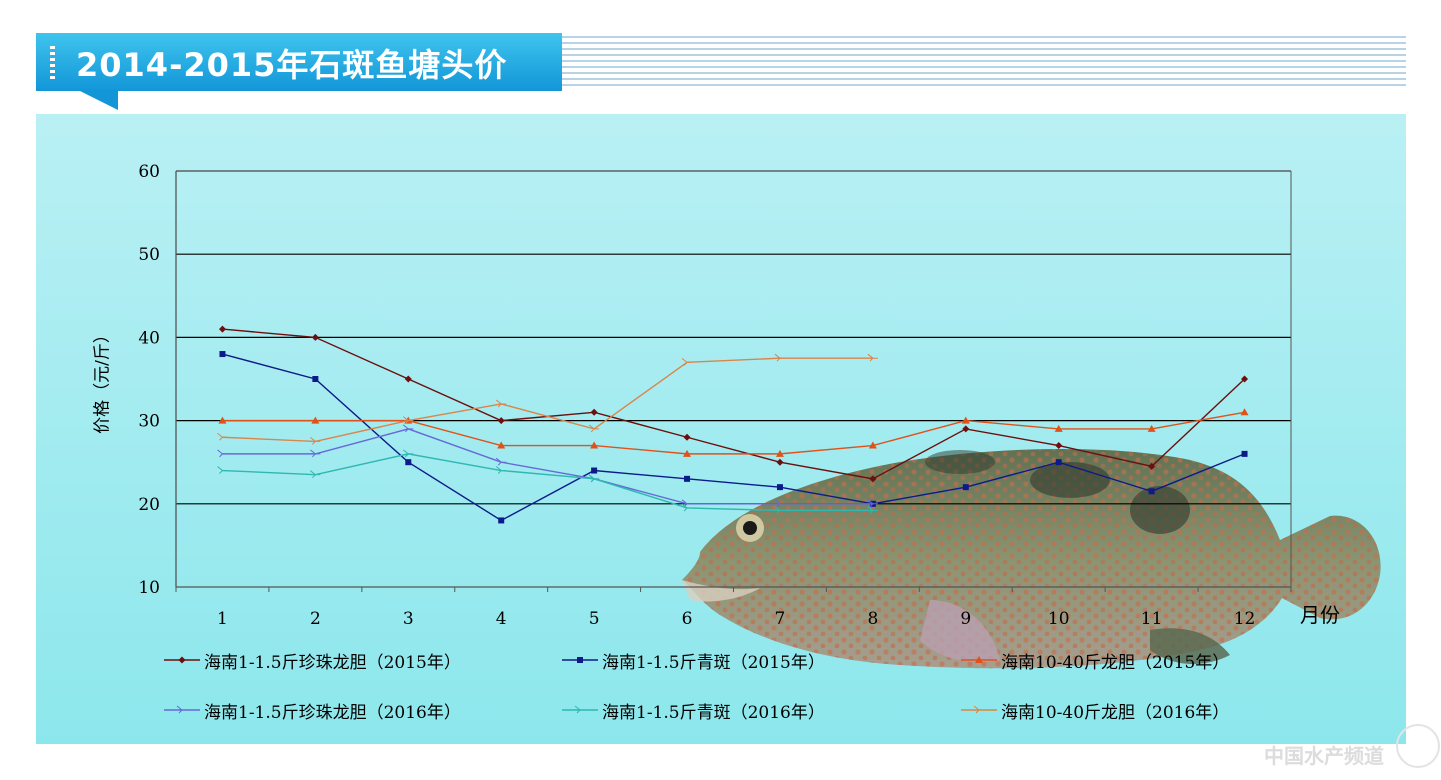 The image size is (1441, 780). Describe the element at coordinates (332, 662) in the screenshot. I see `legend-label-1: 海南1-1.5斤珍珠龙胆（2015年）` at that location.